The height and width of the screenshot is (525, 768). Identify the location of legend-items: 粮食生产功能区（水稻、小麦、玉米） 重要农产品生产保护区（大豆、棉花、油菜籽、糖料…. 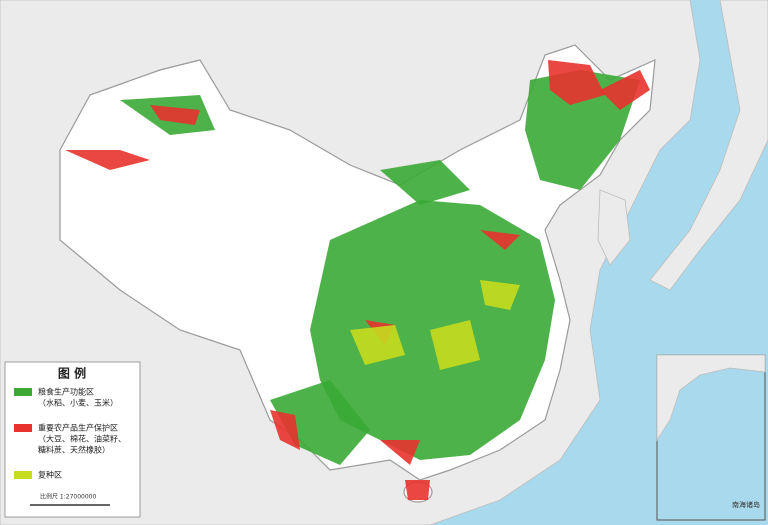
(70, 433).